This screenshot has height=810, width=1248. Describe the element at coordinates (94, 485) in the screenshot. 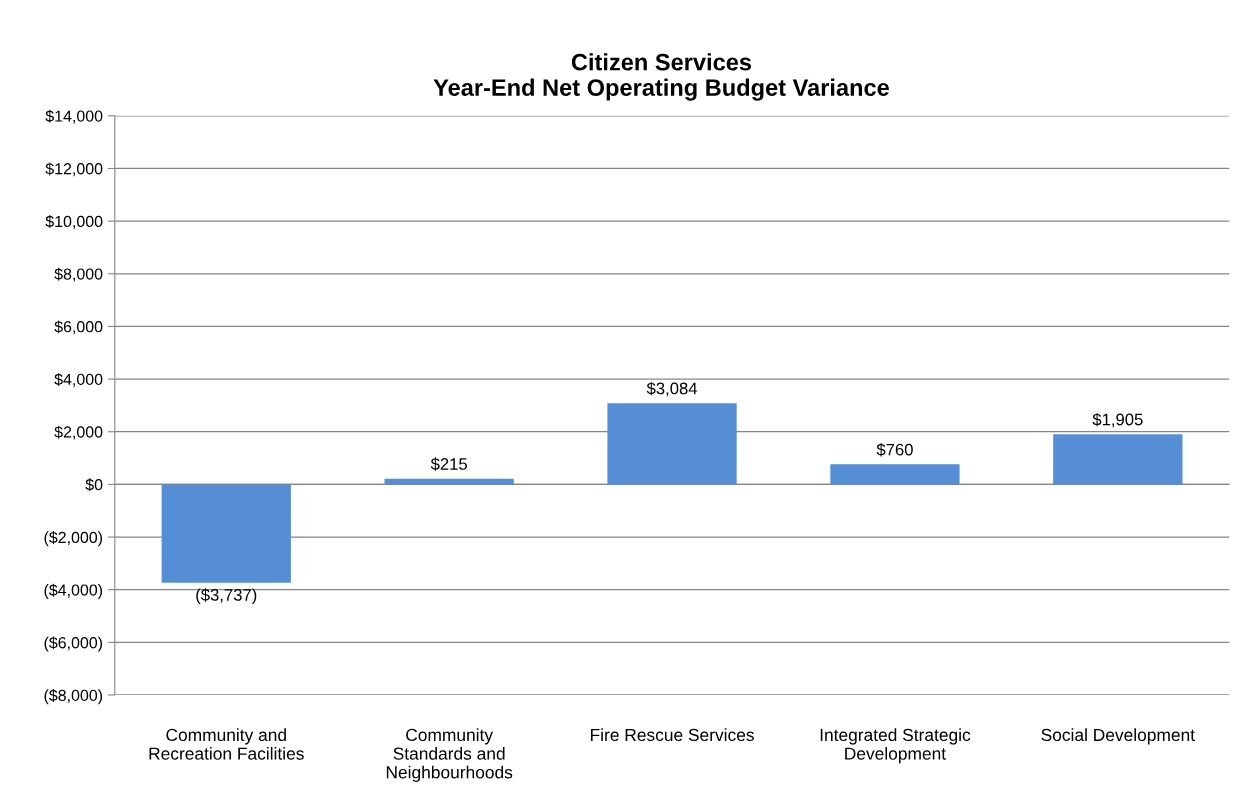

I see `y-tick-label: $0` at that location.